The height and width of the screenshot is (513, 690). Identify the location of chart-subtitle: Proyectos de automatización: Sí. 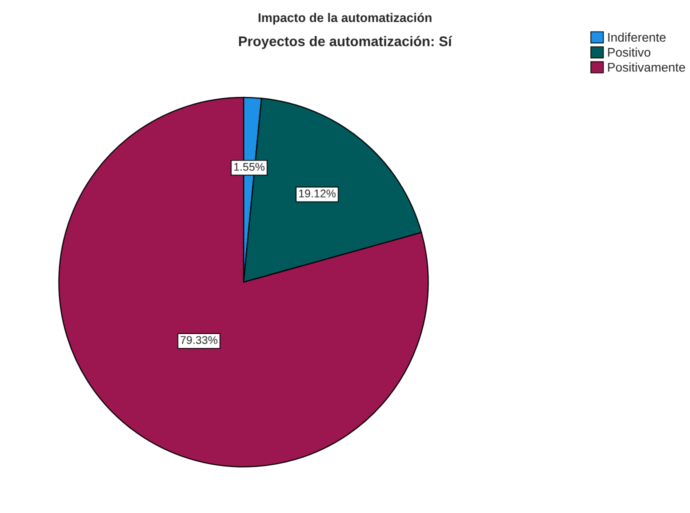
(345, 42).